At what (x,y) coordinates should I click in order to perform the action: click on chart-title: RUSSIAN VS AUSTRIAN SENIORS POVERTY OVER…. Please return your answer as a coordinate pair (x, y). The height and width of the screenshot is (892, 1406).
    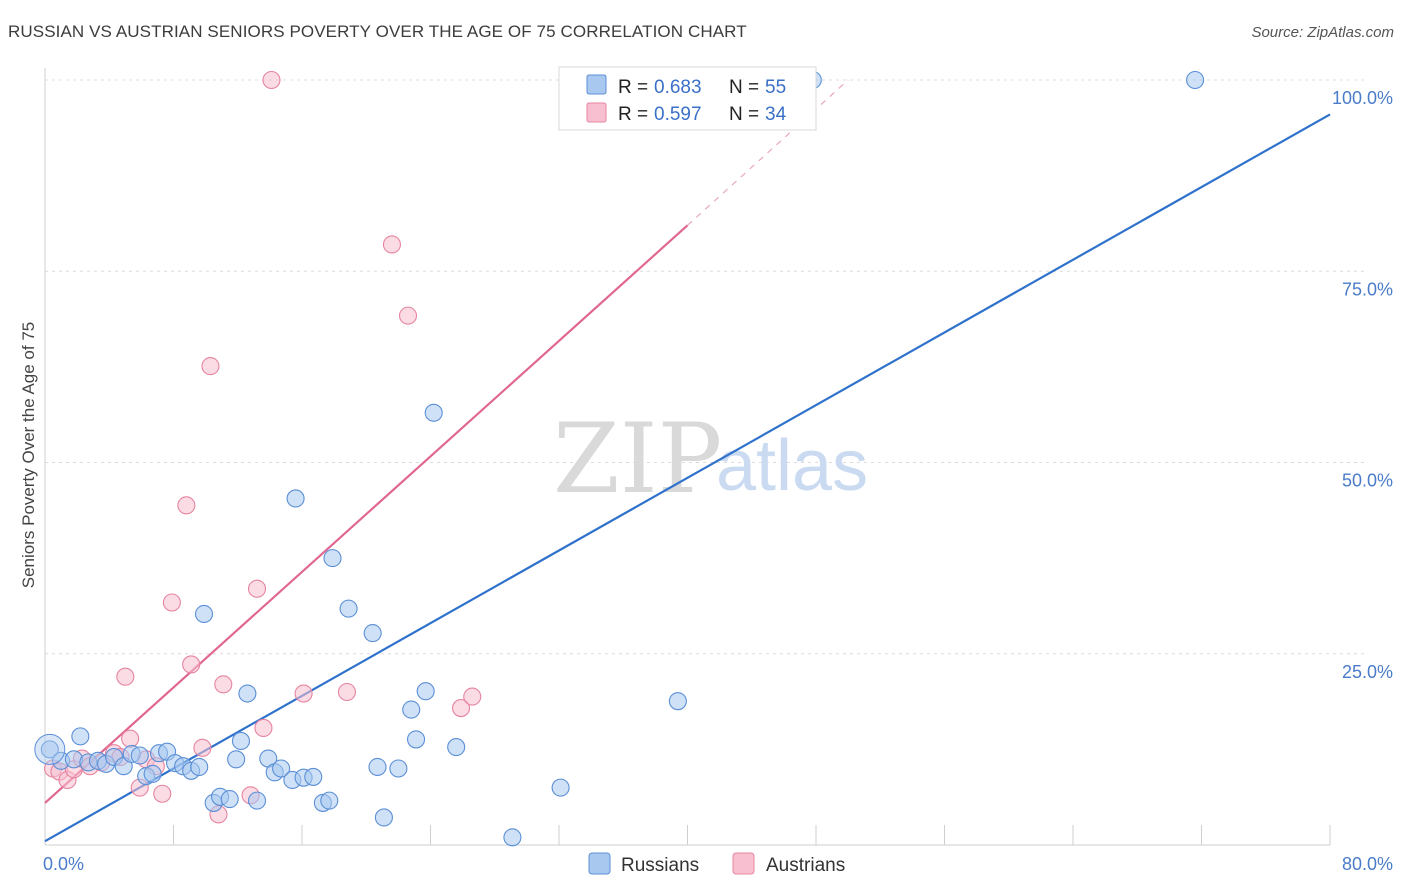
    Looking at the image, I should click on (377, 31).